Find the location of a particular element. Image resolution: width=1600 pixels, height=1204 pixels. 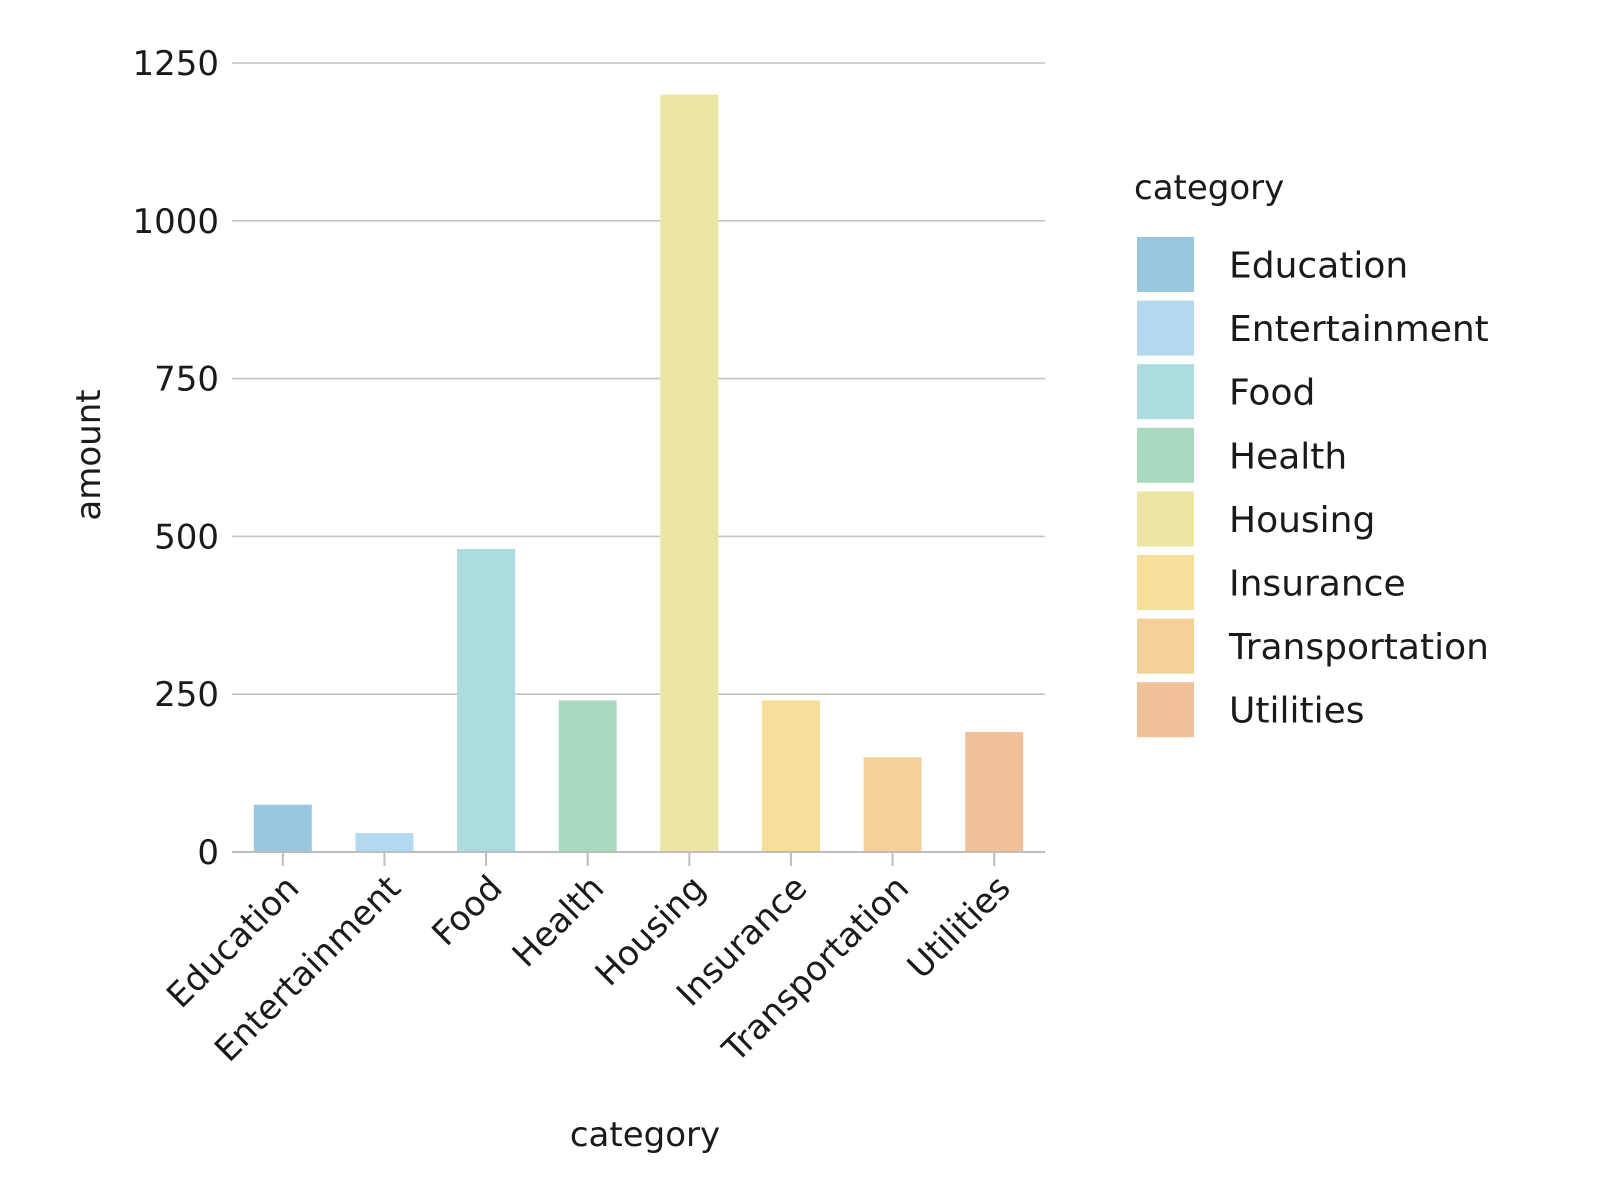

bar-health is located at coordinates (587, 776).